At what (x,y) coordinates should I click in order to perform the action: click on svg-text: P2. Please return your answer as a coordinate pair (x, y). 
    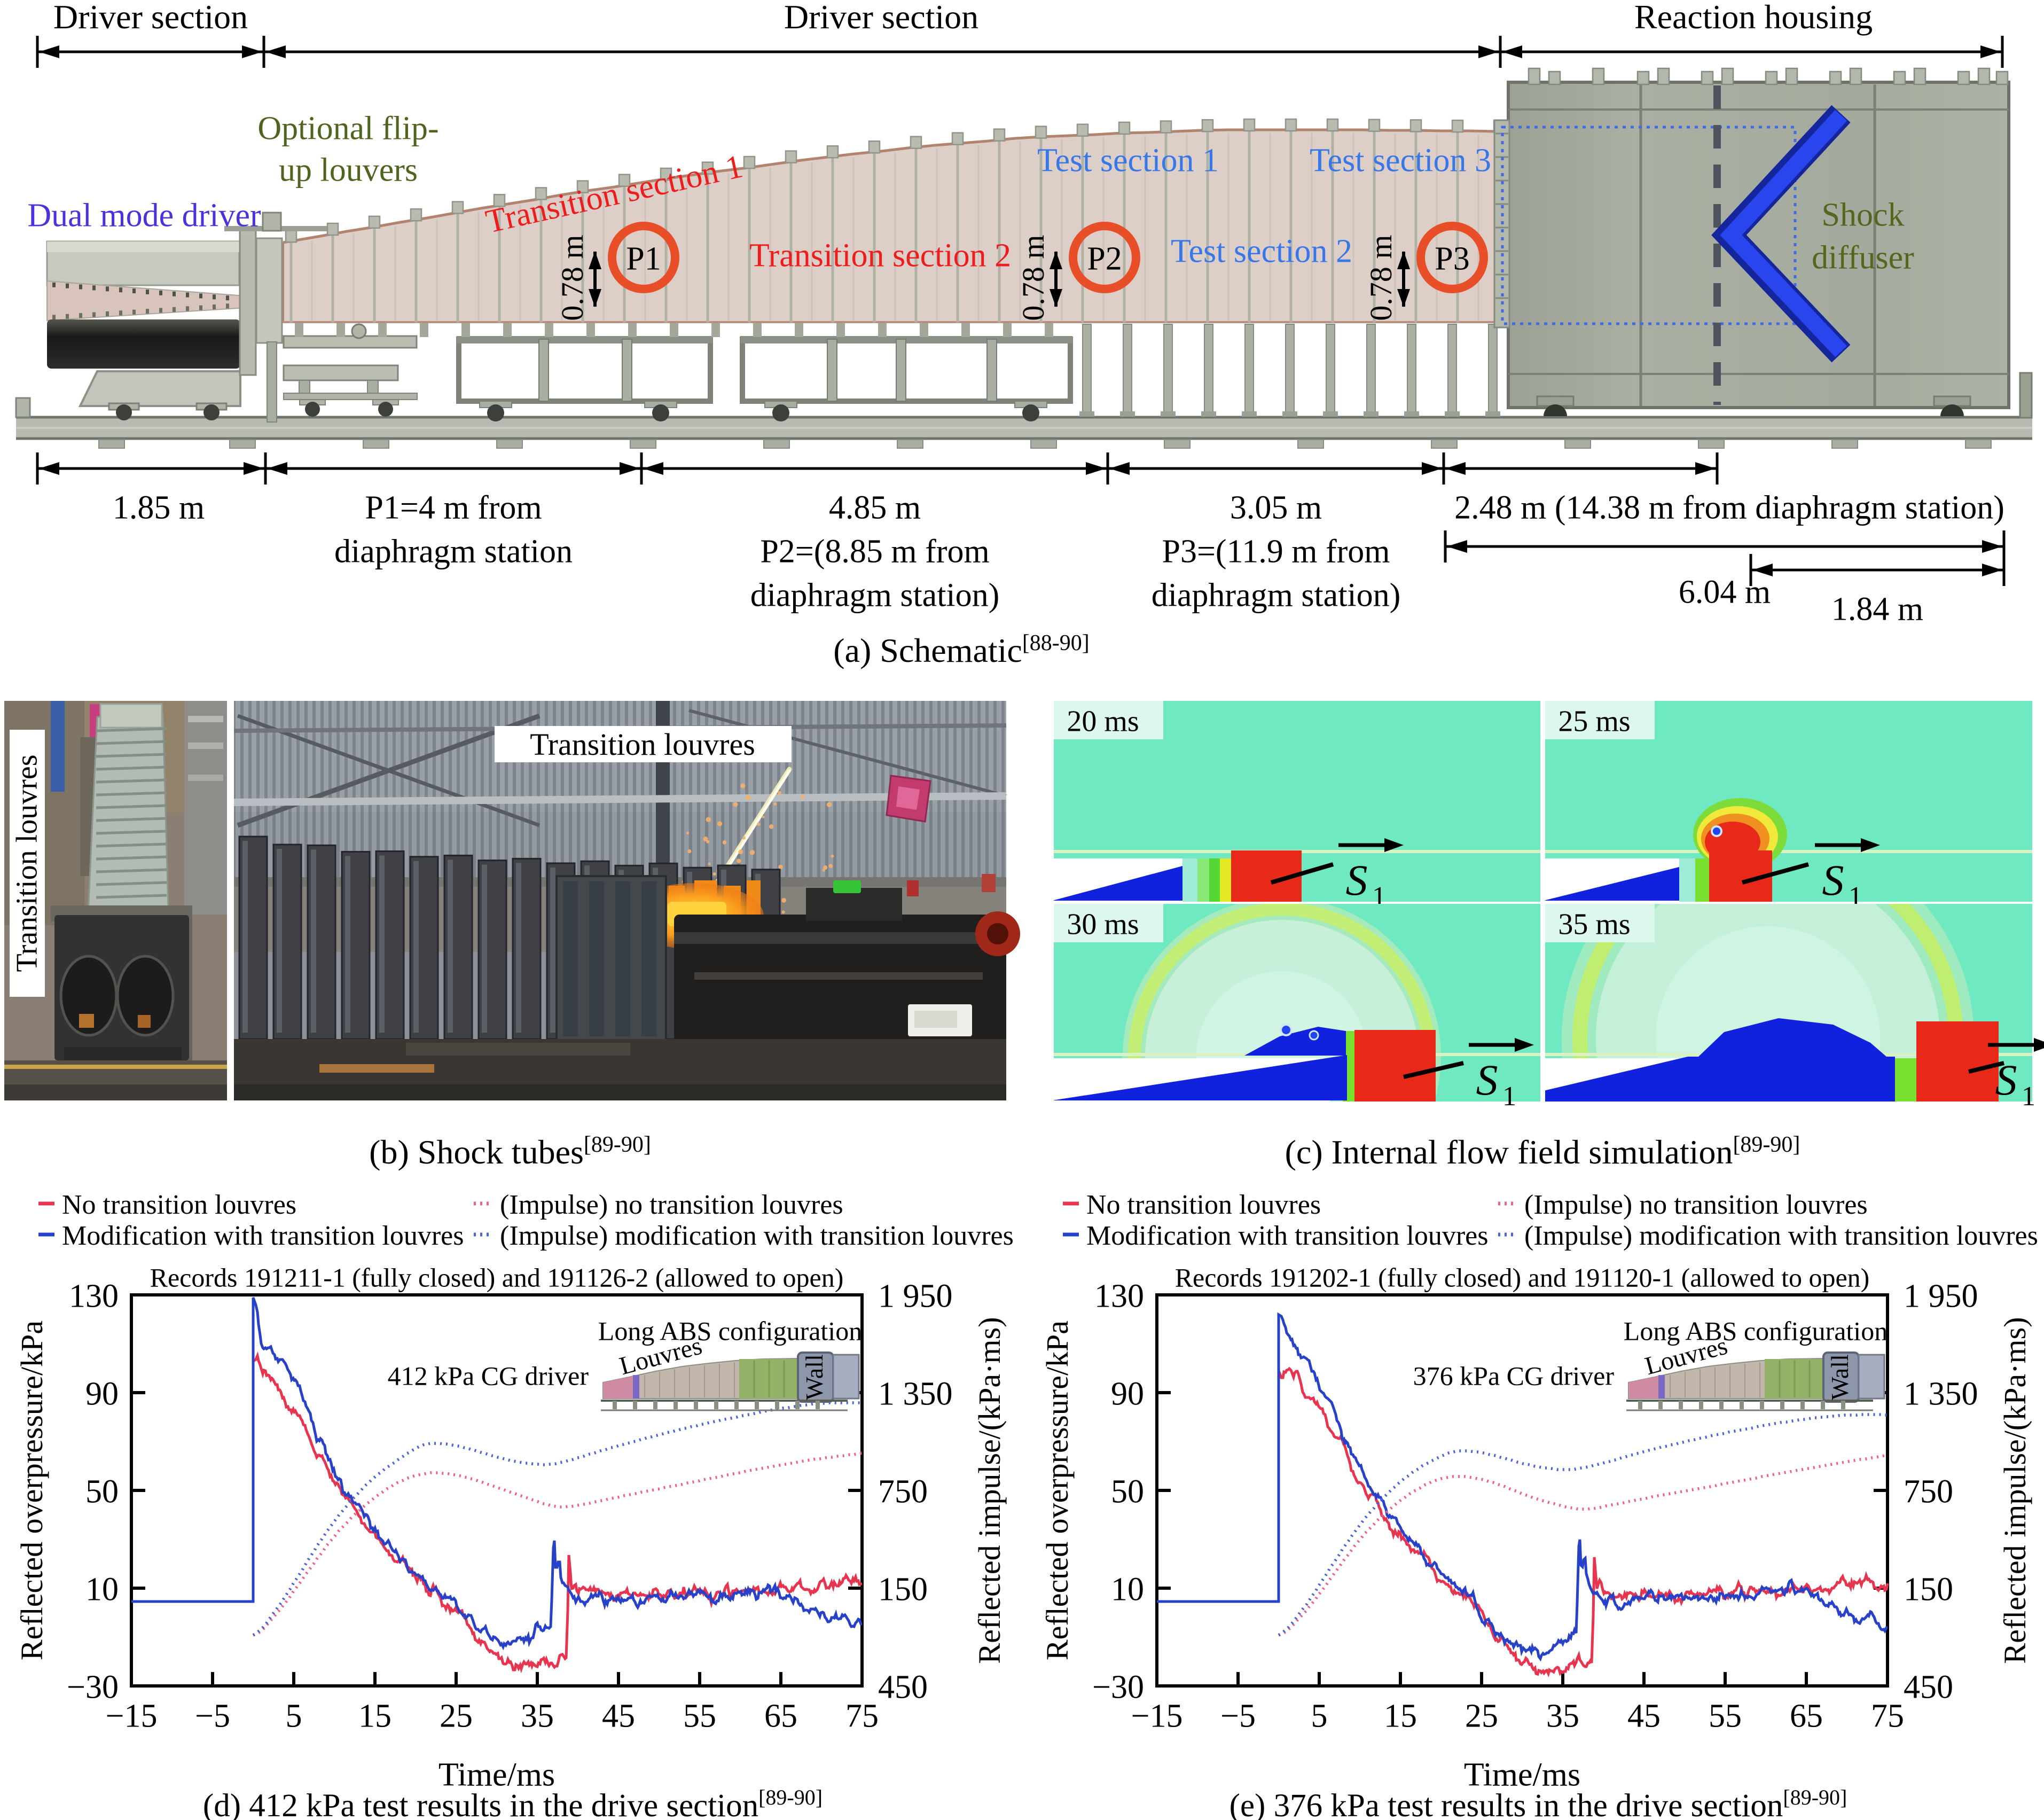
    Looking at the image, I should click on (1104, 258).